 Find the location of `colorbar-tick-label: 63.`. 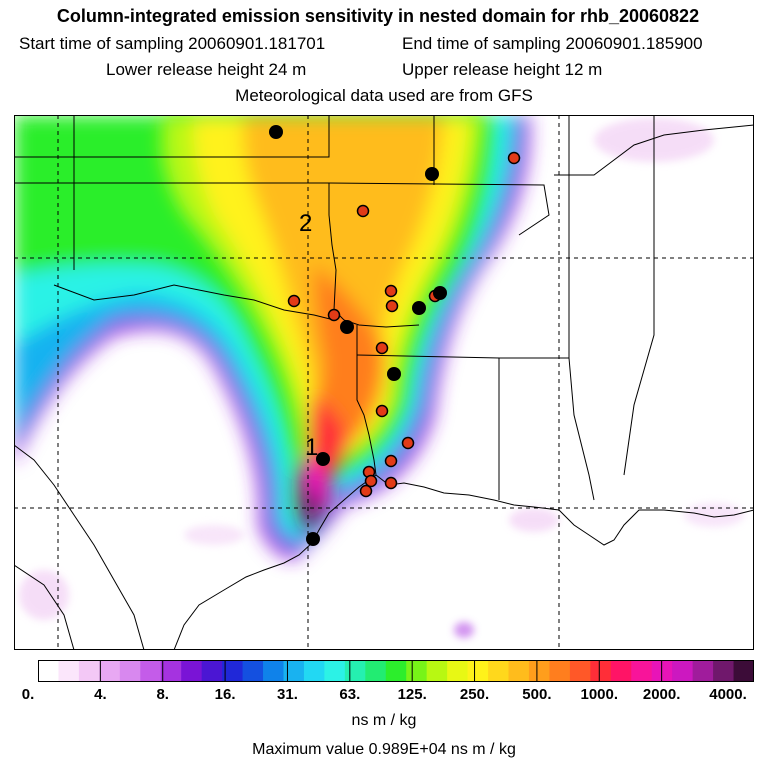

colorbar-tick-label: 63. is located at coordinates (350, 694).